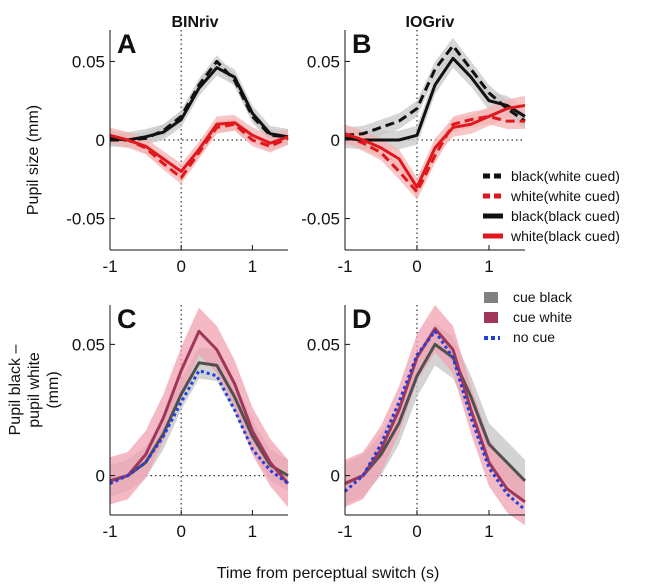 Image resolution: width=655 pixels, height=585 pixels. Describe the element at coordinates (565, 236) in the screenshot. I see `legend-top-label-3: white(black cued)` at that location.